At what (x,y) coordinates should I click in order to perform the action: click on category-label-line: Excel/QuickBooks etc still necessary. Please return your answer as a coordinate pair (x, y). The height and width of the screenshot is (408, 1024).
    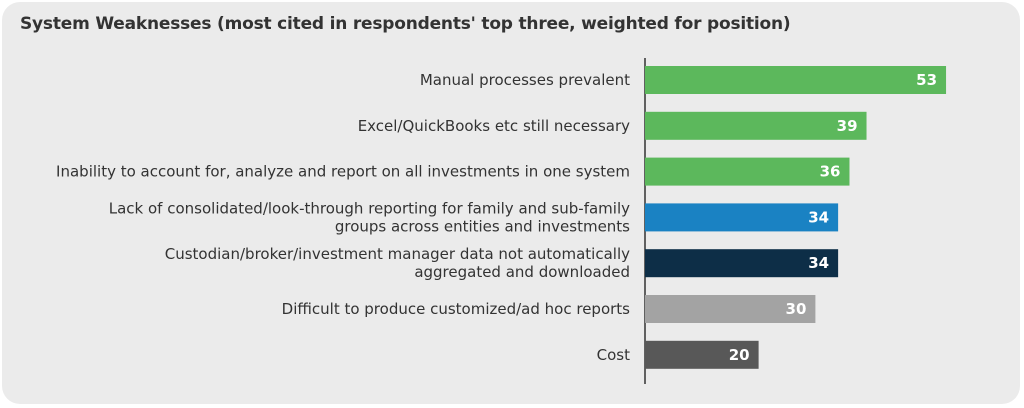
    Looking at the image, I should click on (494, 126).